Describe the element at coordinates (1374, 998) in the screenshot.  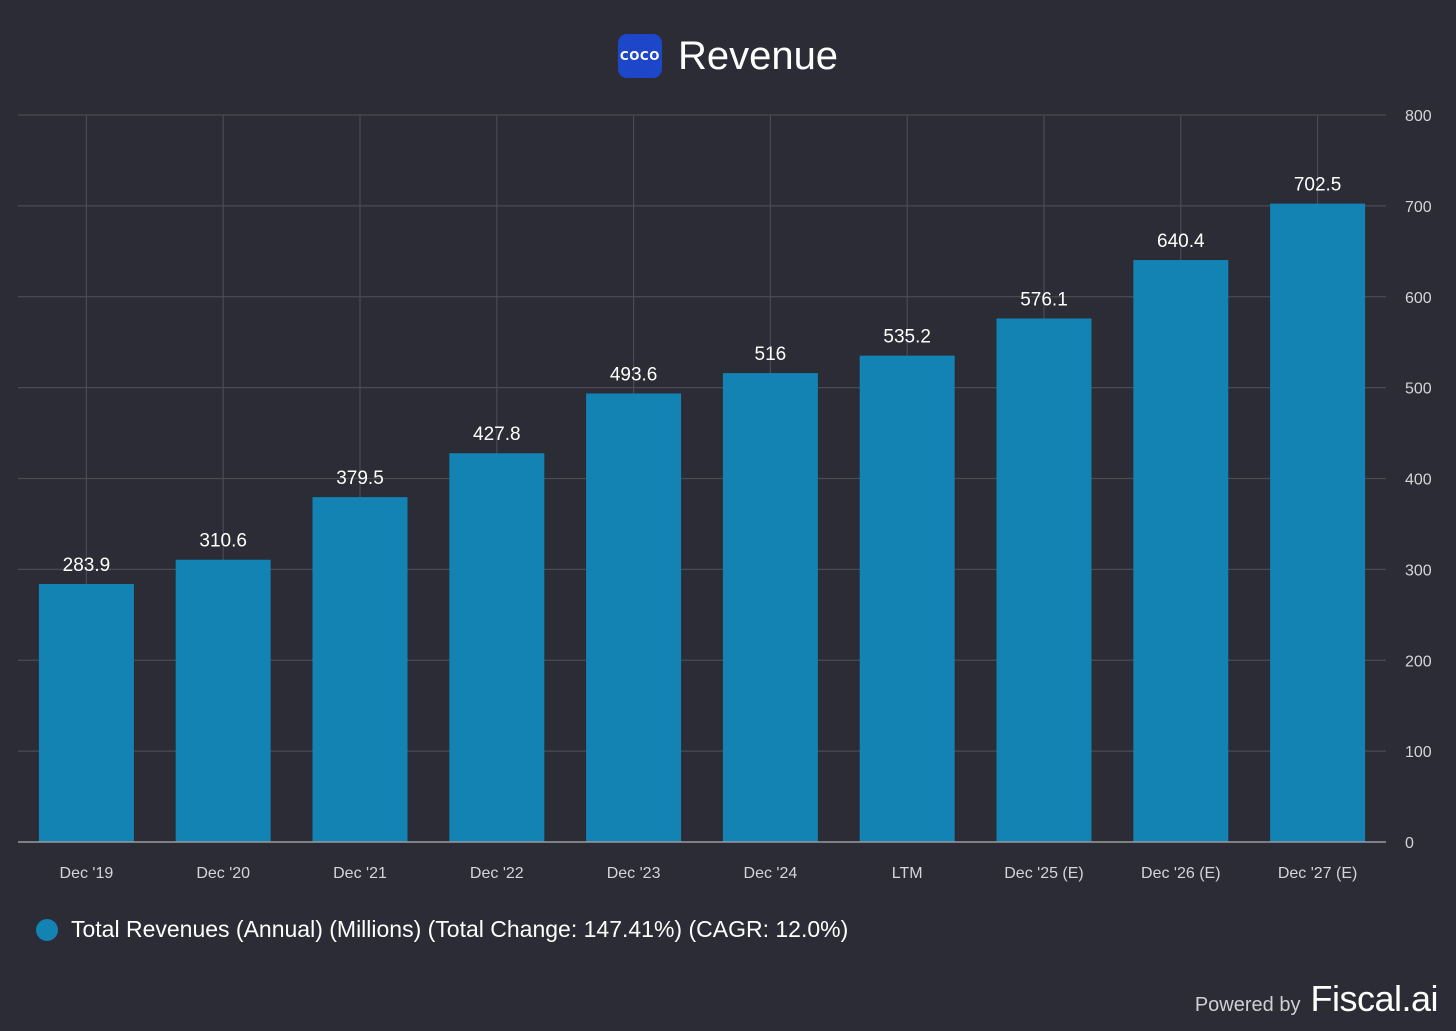
I see `brand-logo: Fiscal.ai` at that location.